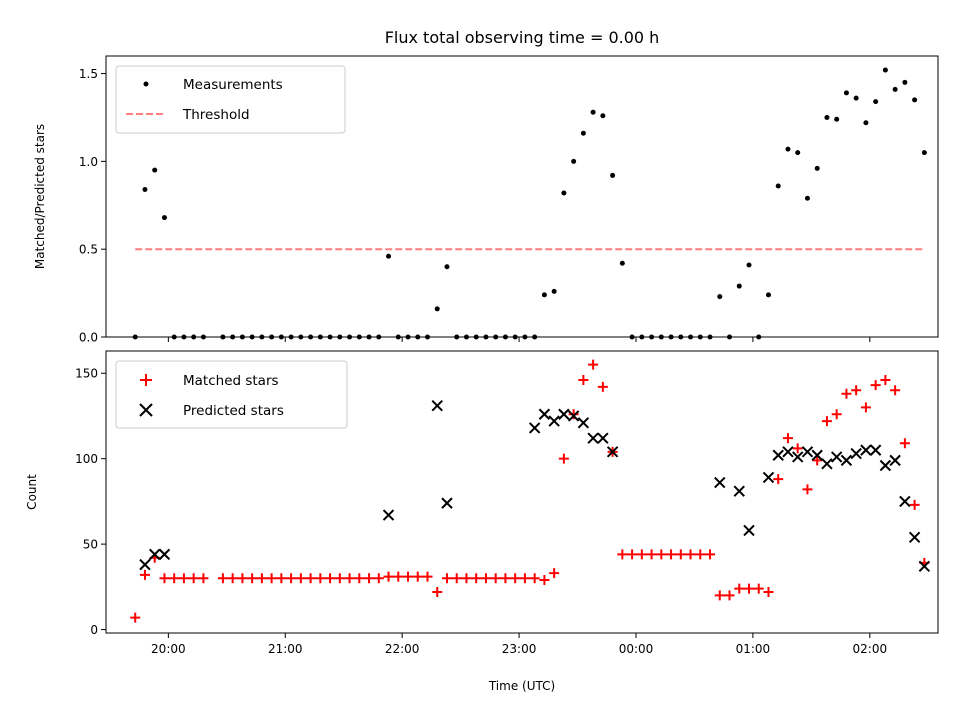 The height and width of the screenshot is (720, 960). I want to click on legend-measurements-marker, so click(146, 84).